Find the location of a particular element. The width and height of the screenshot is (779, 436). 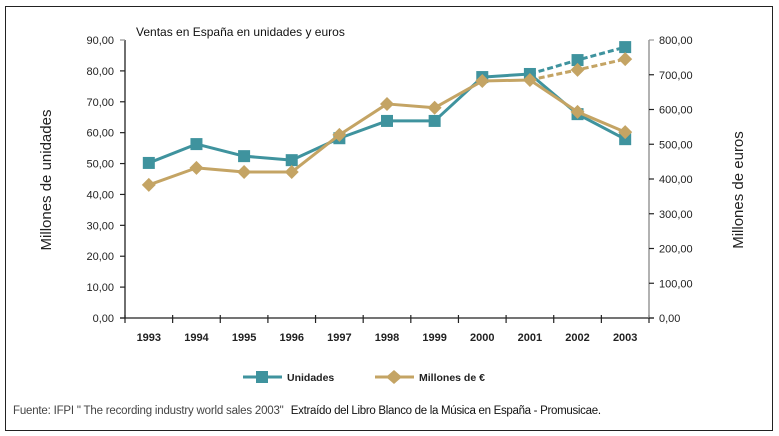

x-tick-label: 2001 is located at coordinates (530, 338).